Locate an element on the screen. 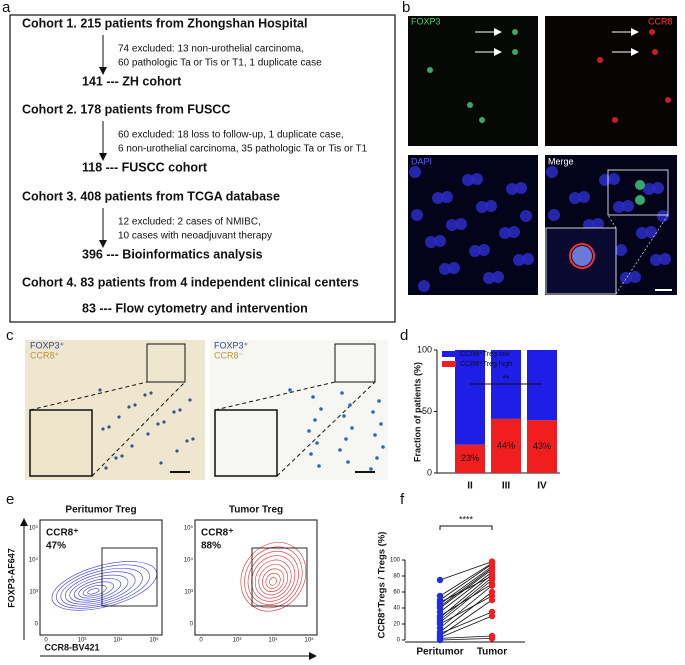 This screenshot has width=685, height=665. y-axis-label: Fraction of patients (%) is located at coordinates (417, 412).